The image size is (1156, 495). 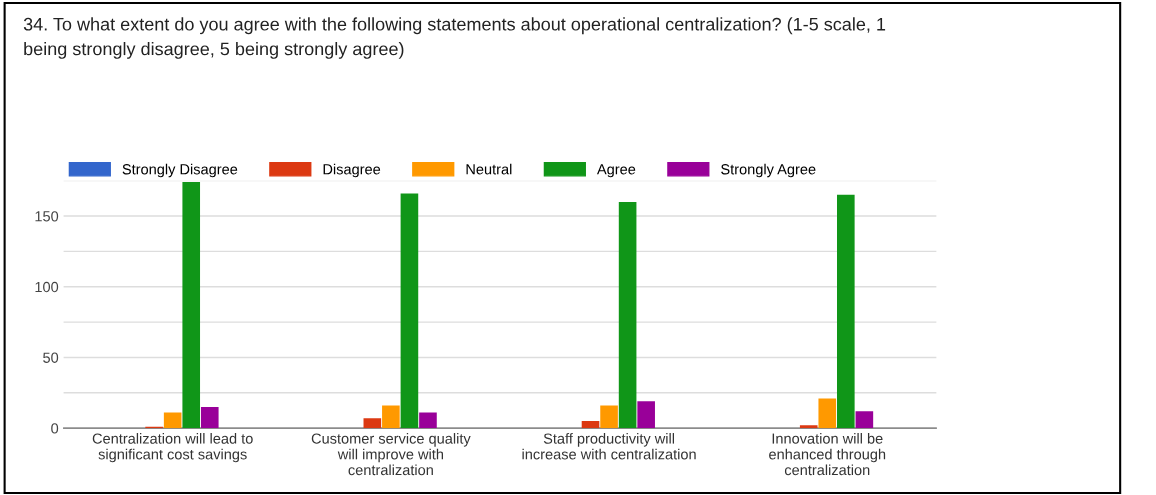 What do you see at coordinates (55, 428) in the screenshot?
I see `y-tick-label: 0` at bounding box center [55, 428].